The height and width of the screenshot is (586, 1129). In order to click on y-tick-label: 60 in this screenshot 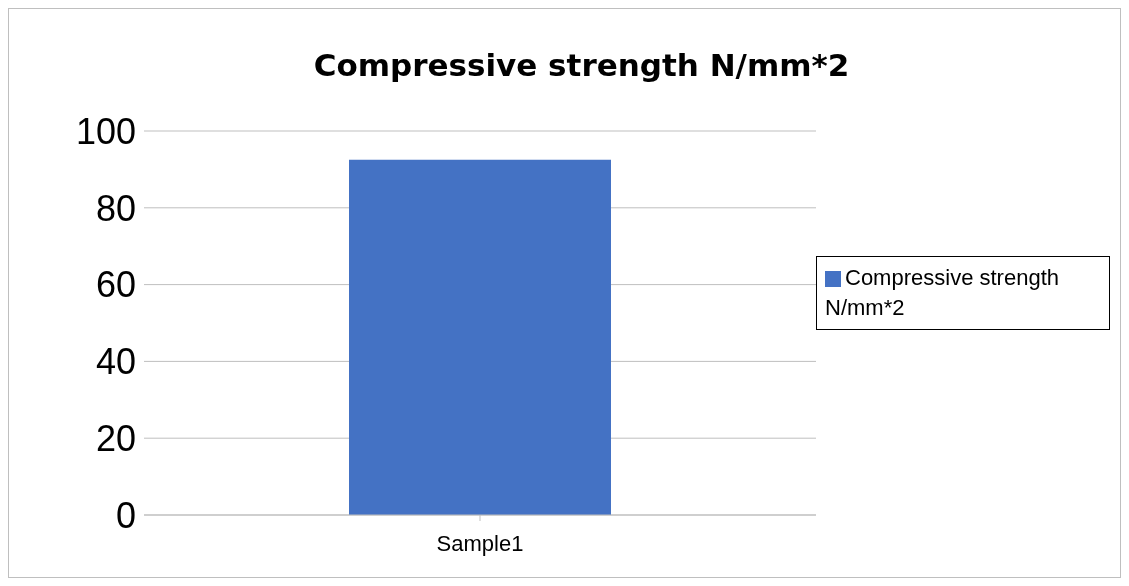, I will do `click(115, 285)`.